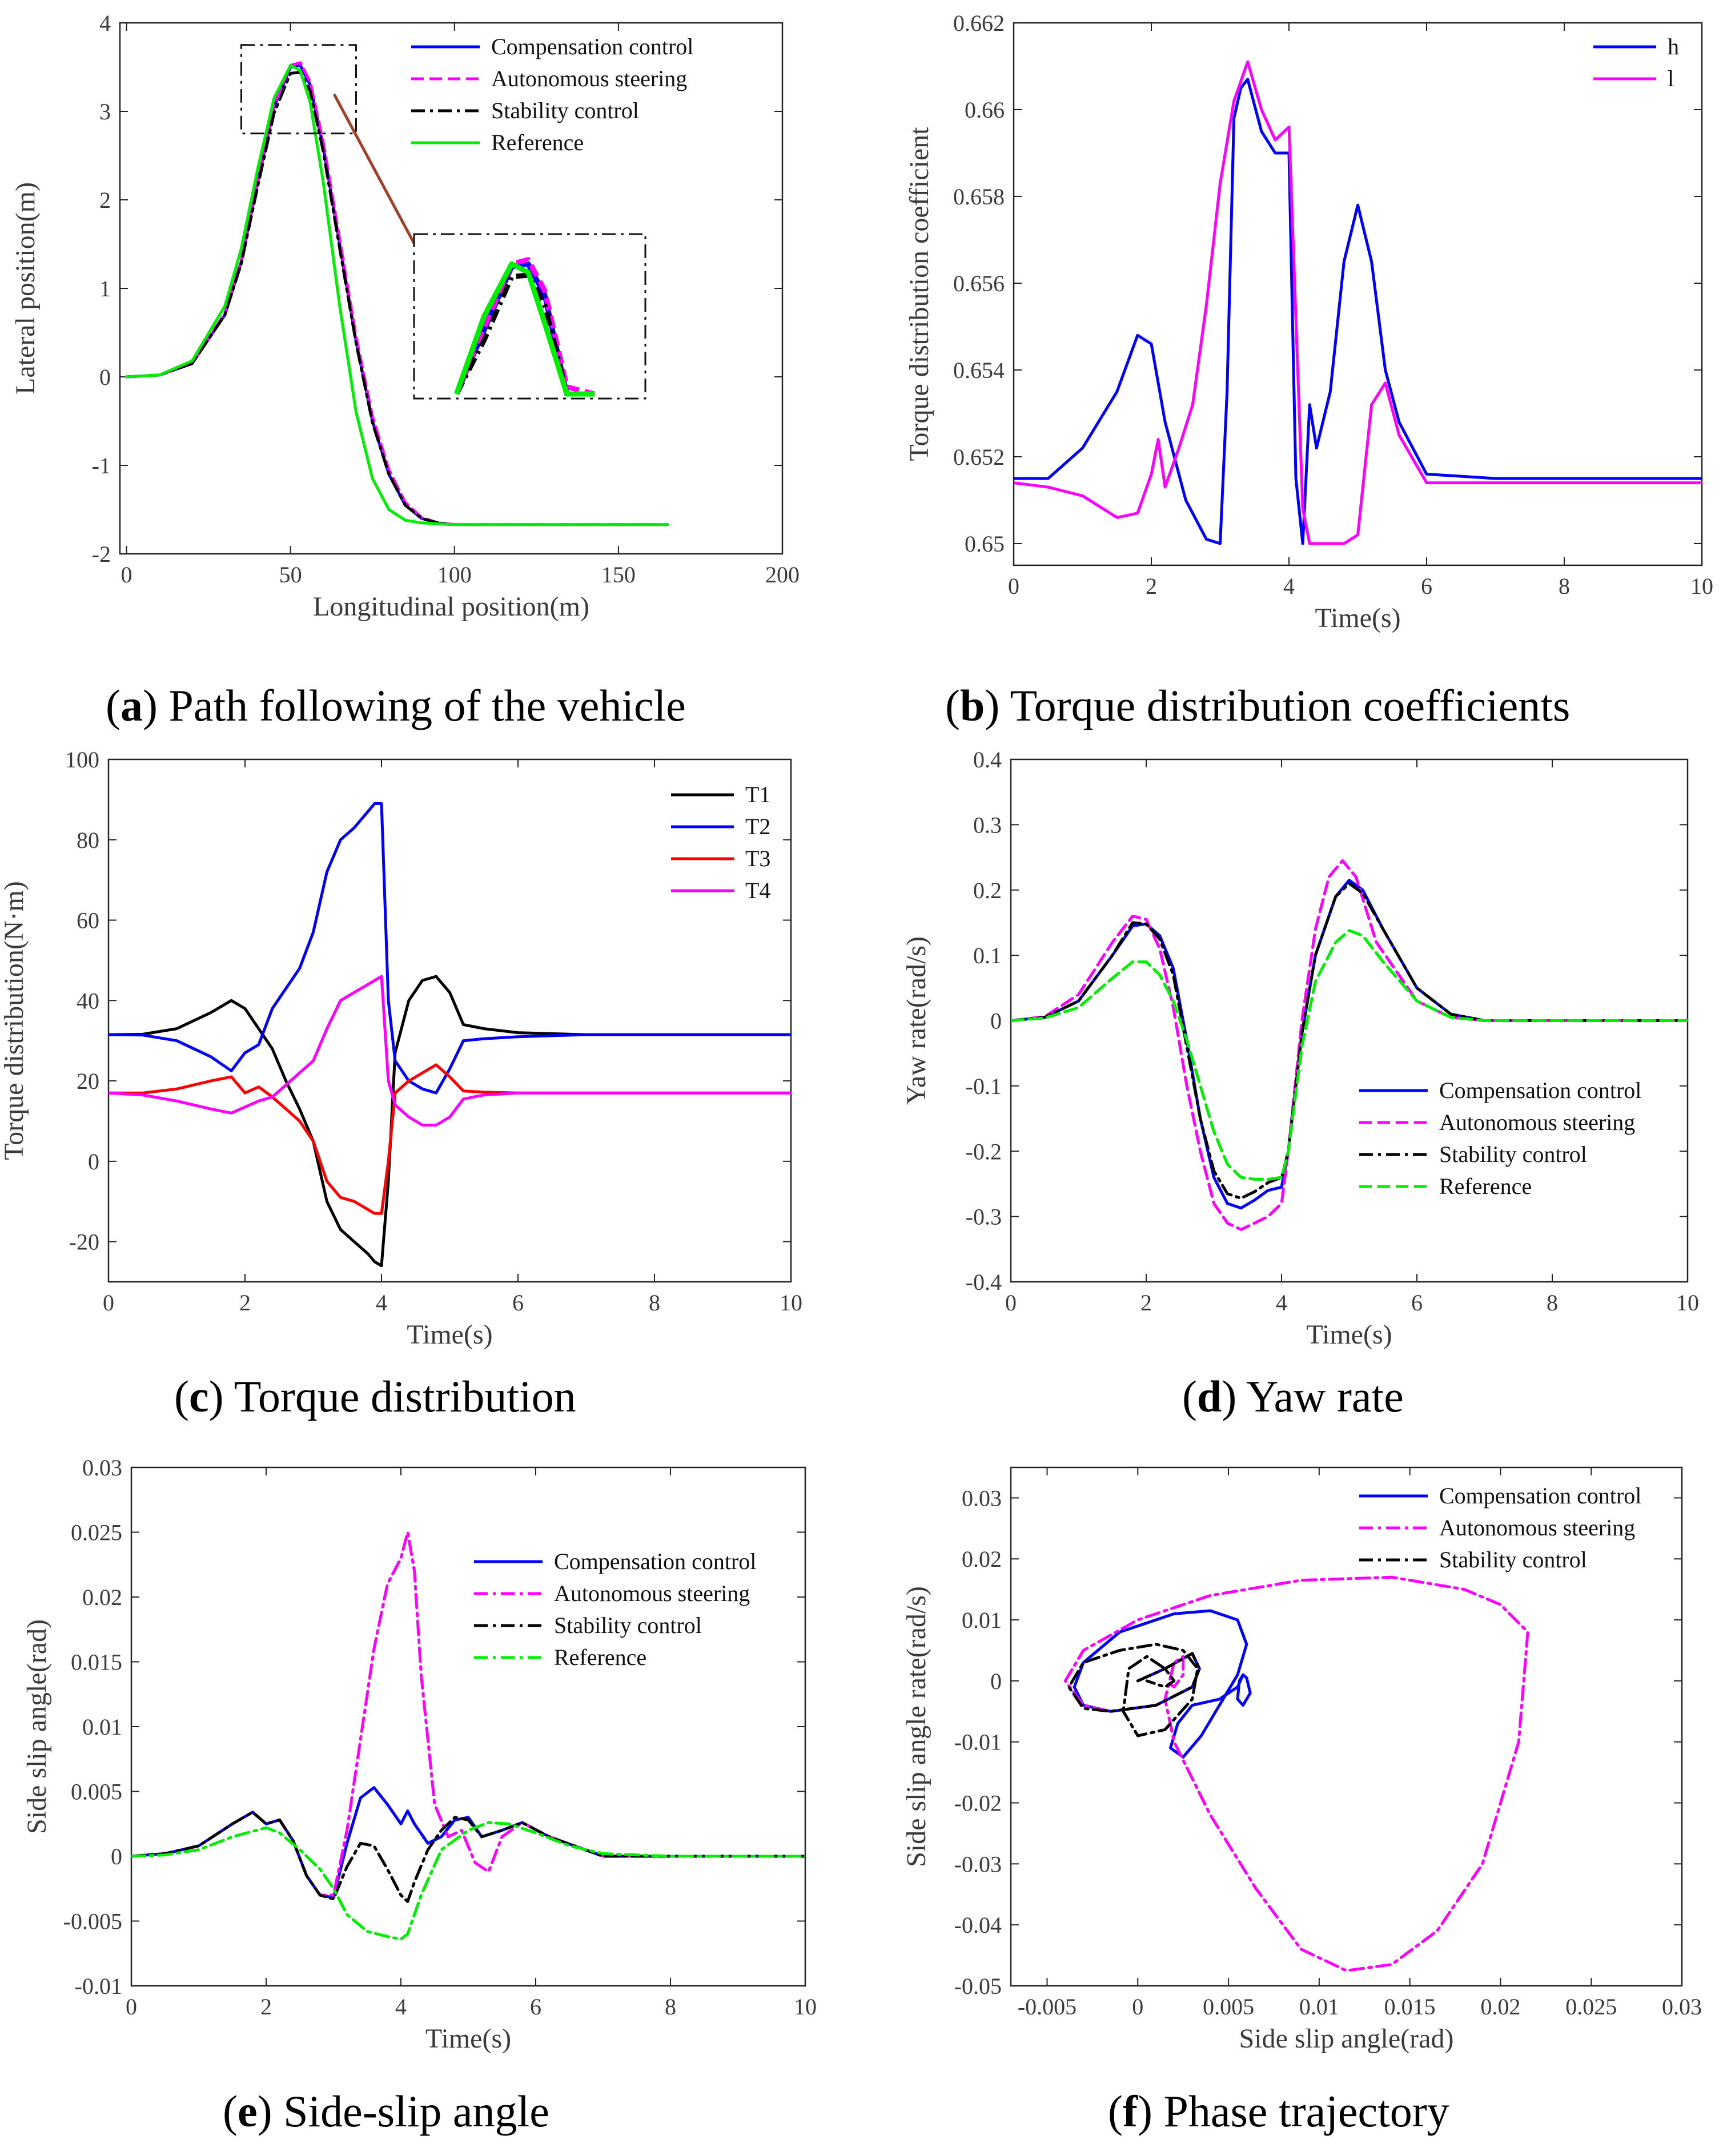 The height and width of the screenshot is (2156, 1727). Describe the element at coordinates (1047, 2007) in the screenshot. I see `x-tick-label: -0.005` at that location.